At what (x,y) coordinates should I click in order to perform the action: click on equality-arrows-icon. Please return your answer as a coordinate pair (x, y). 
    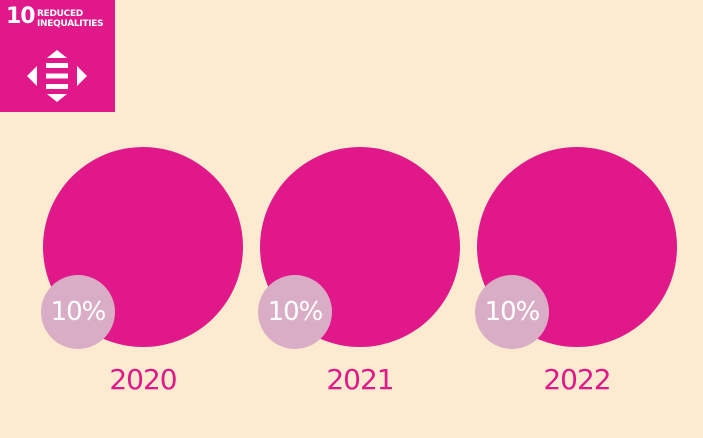
    Looking at the image, I should click on (57, 76).